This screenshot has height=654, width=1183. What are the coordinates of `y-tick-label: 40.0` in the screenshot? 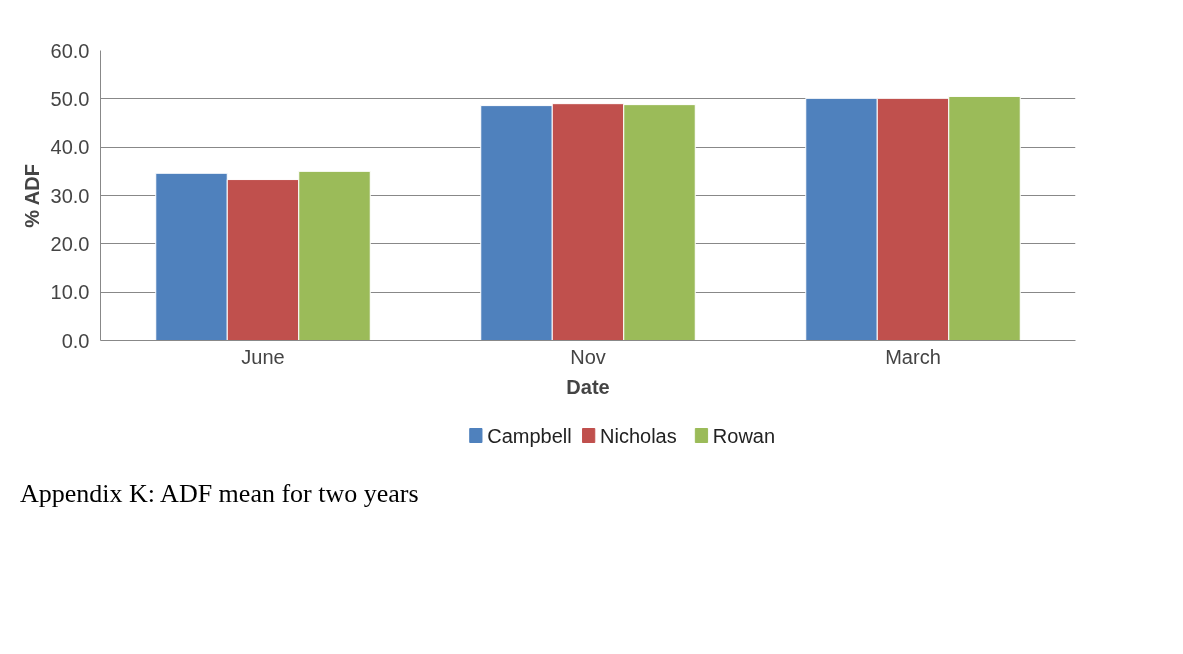 It's located at (70, 147).